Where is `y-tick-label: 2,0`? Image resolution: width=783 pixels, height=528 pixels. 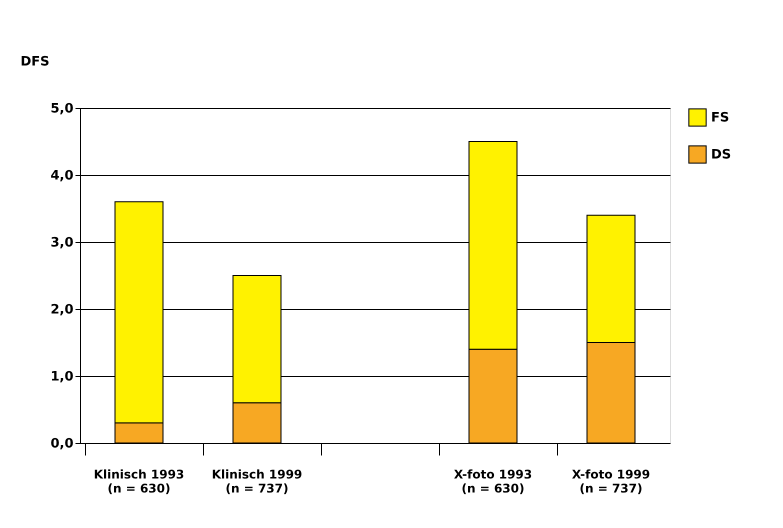 y-tick-label: 2,0 is located at coordinates (62, 310).